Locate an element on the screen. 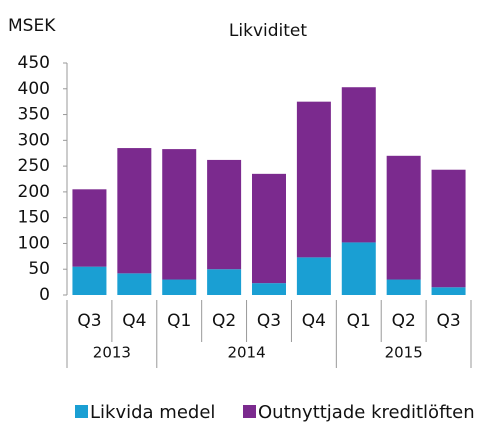  y-tick-label: 150 is located at coordinates (34, 218).